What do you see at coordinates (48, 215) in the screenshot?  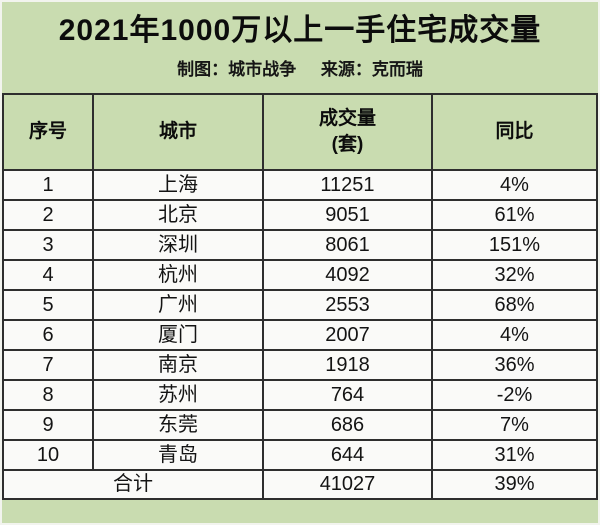 I see `cell-index: 2` at bounding box center [48, 215].